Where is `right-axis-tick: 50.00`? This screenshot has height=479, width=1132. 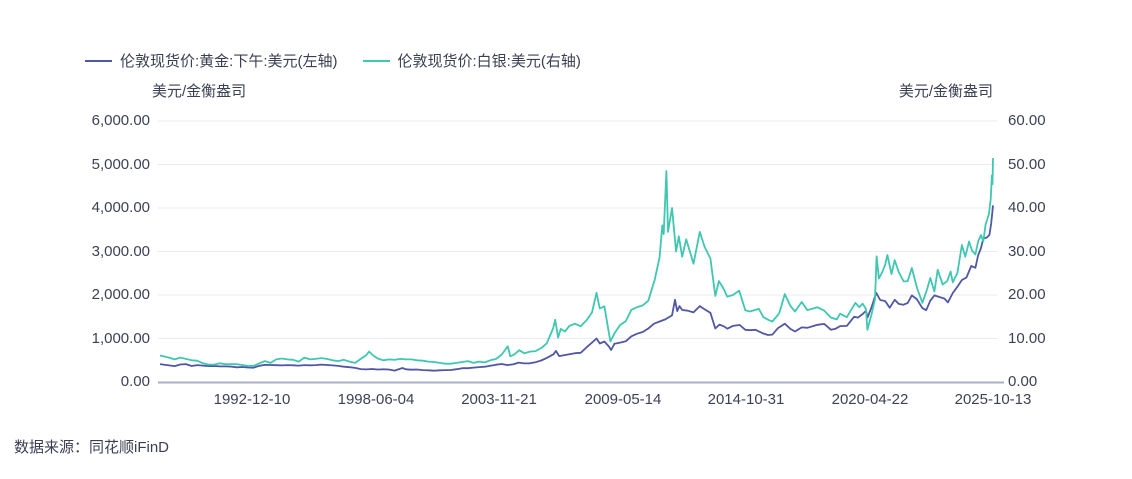 right-axis-tick: 50.00 is located at coordinates (1027, 164).